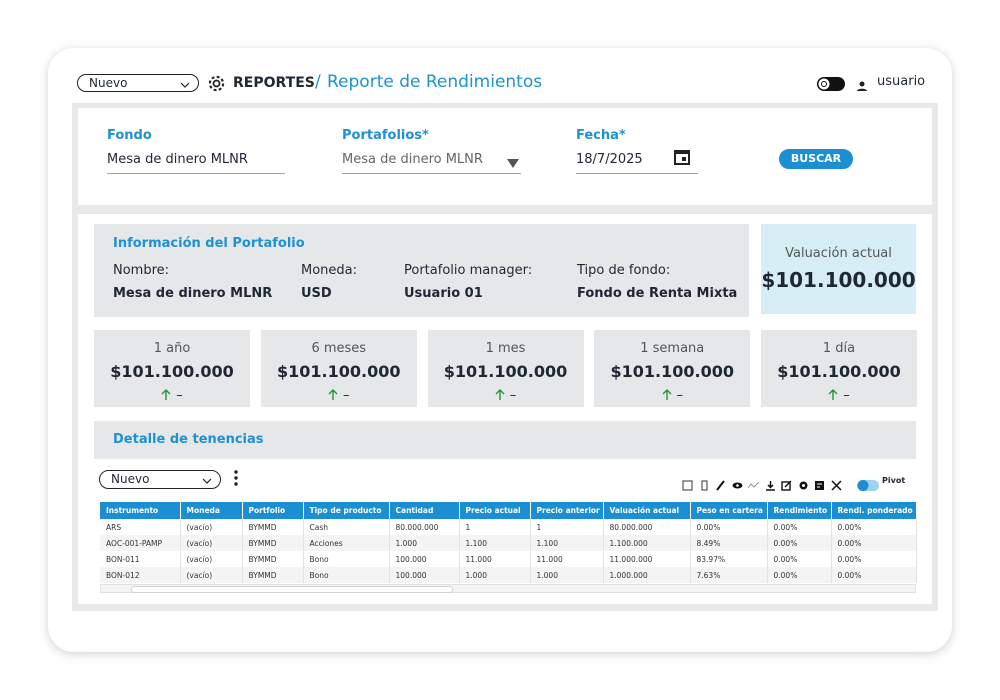 The width and height of the screenshot is (1000, 700). I want to click on theme-toggle, so click(831, 85).